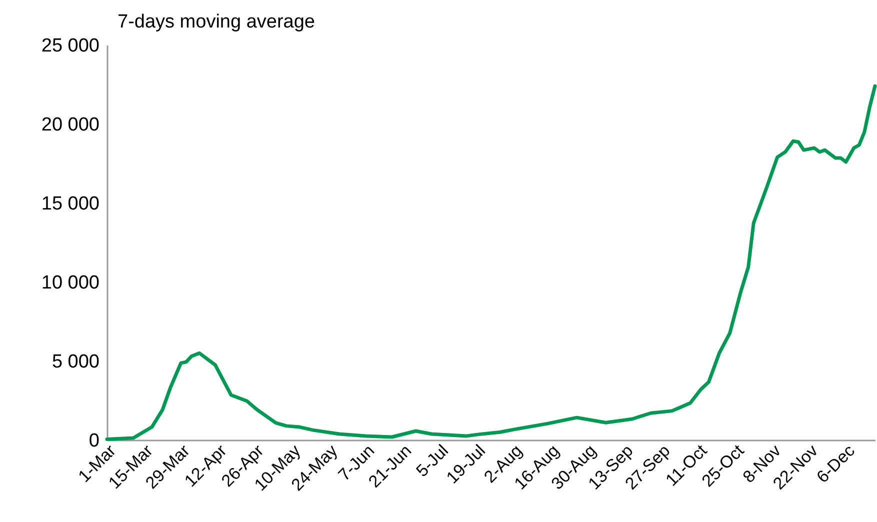 The height and width of the screenshot is (522, 877). I want to click on y-tick-label: 20 000, so click(70, 125).